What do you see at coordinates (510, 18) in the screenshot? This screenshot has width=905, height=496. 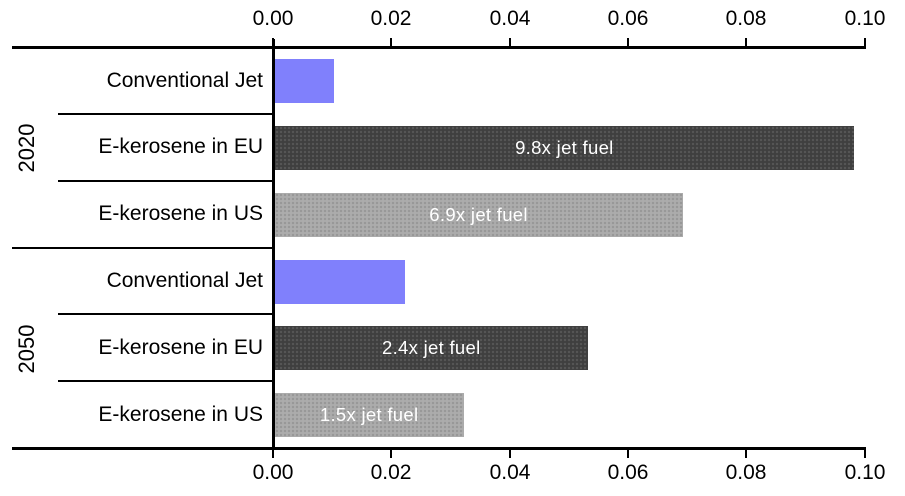 I see `x-tick-label-top-2: 0.04` at bounding box center [510, 18].